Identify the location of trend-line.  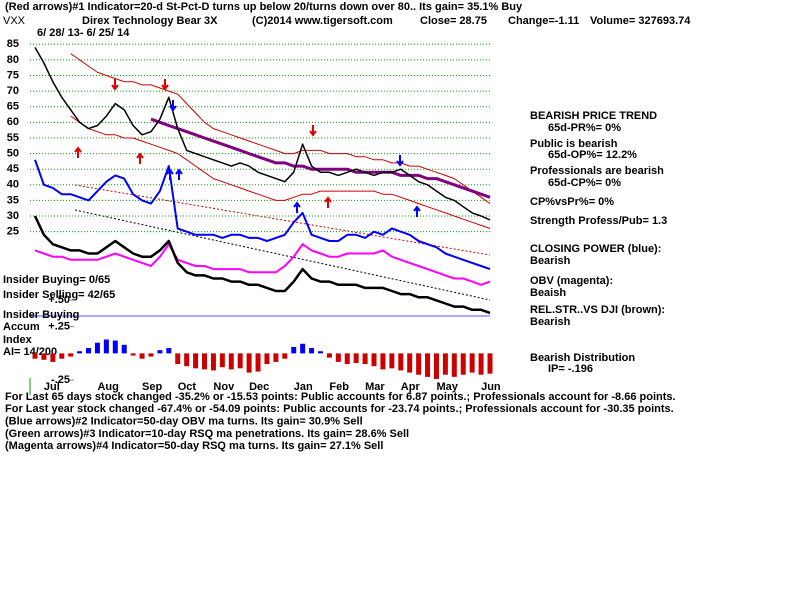
(282, 255).